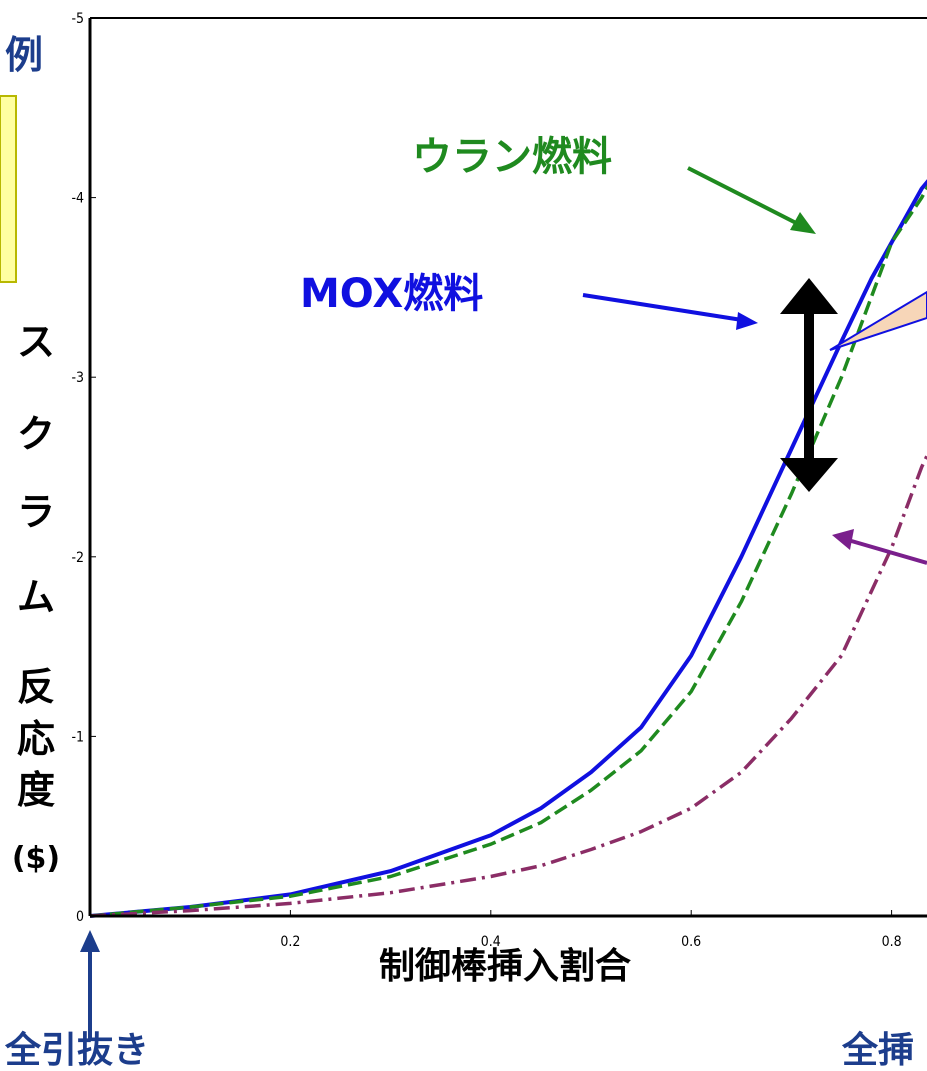  I want to click on y-tick-label: -4, so click(77, 199).